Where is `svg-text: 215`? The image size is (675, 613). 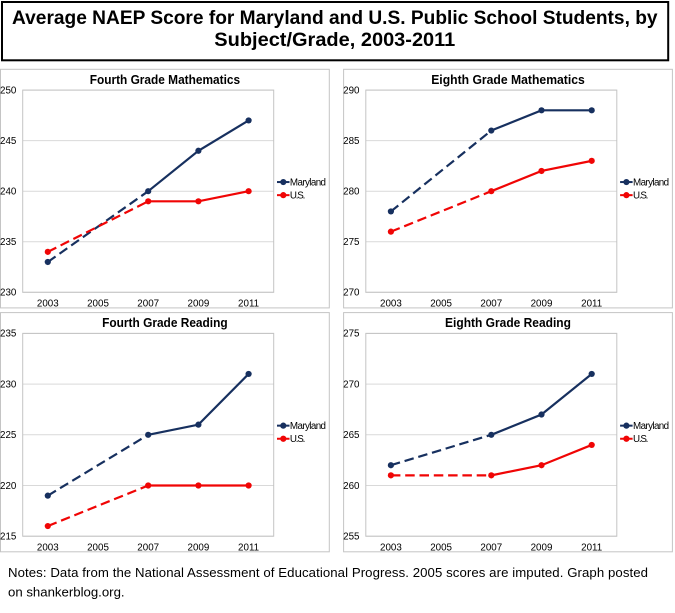 svg-text: 215 is located at coordinates (8, 537).